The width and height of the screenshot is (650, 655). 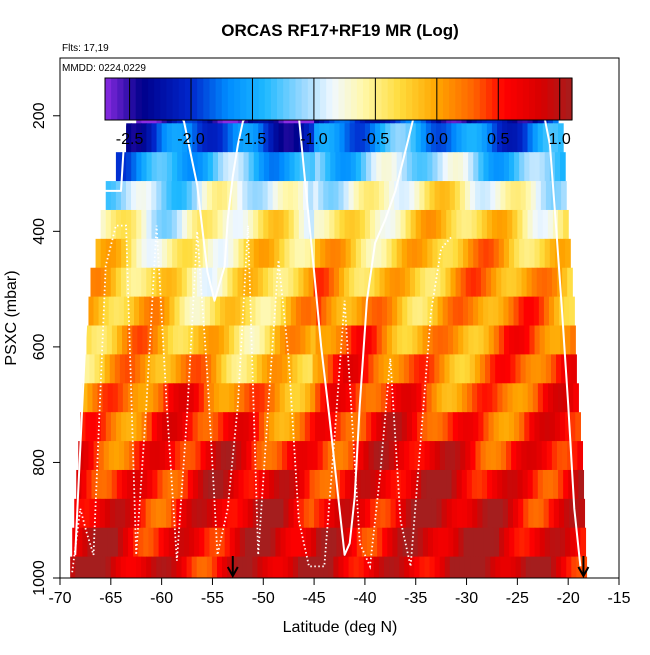 What do you see at coordinates (39, 231) in the screenshot?
I see `y-tick-label: 400` at bounding box center [39, 231].